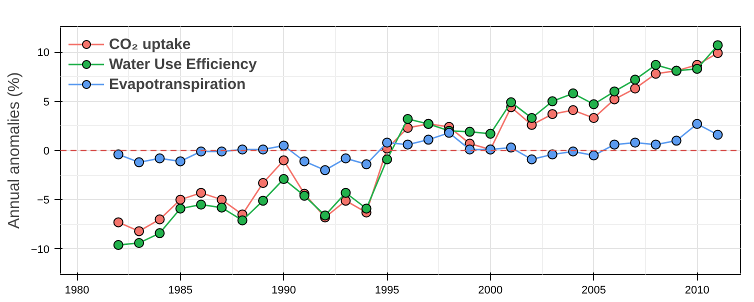  I want to click on legend-label: CO₂ uptake, so click(150, 44).